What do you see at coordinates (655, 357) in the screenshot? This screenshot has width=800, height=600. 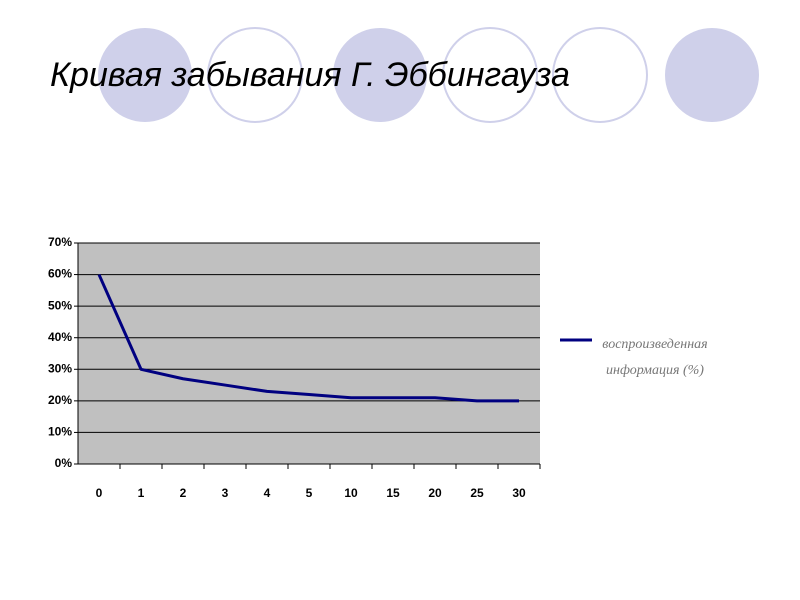 I see `legend-label: воспроизведенная информация (%)` at bounding box center [655, 357].